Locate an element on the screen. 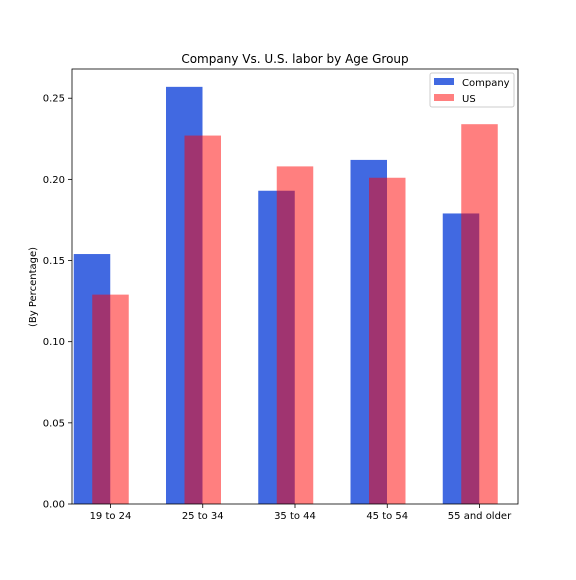 Image resolution: width=576 pixels, height=580 pixels. y-axis-label: (By Percentage) is located at coordinates (33, 287).